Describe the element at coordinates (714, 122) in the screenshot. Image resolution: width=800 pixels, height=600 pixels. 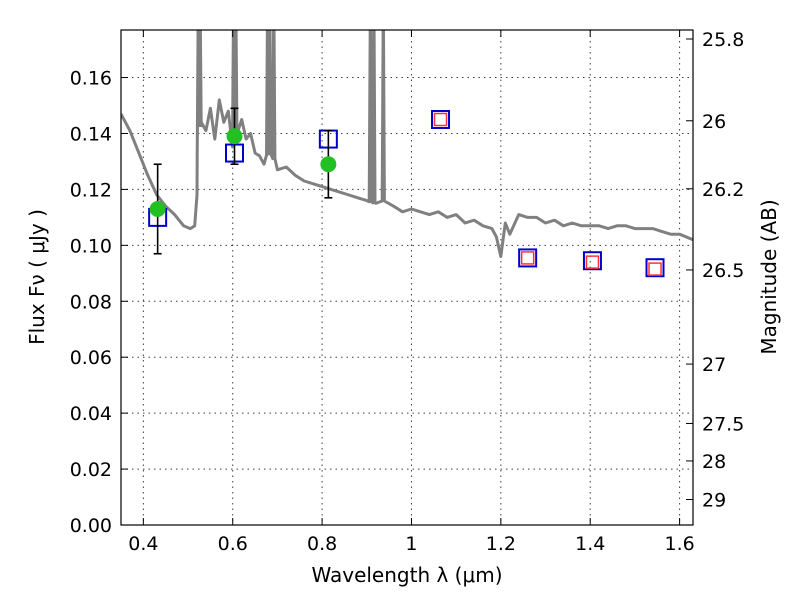
I see `mag-tick-label: 26` at that location.